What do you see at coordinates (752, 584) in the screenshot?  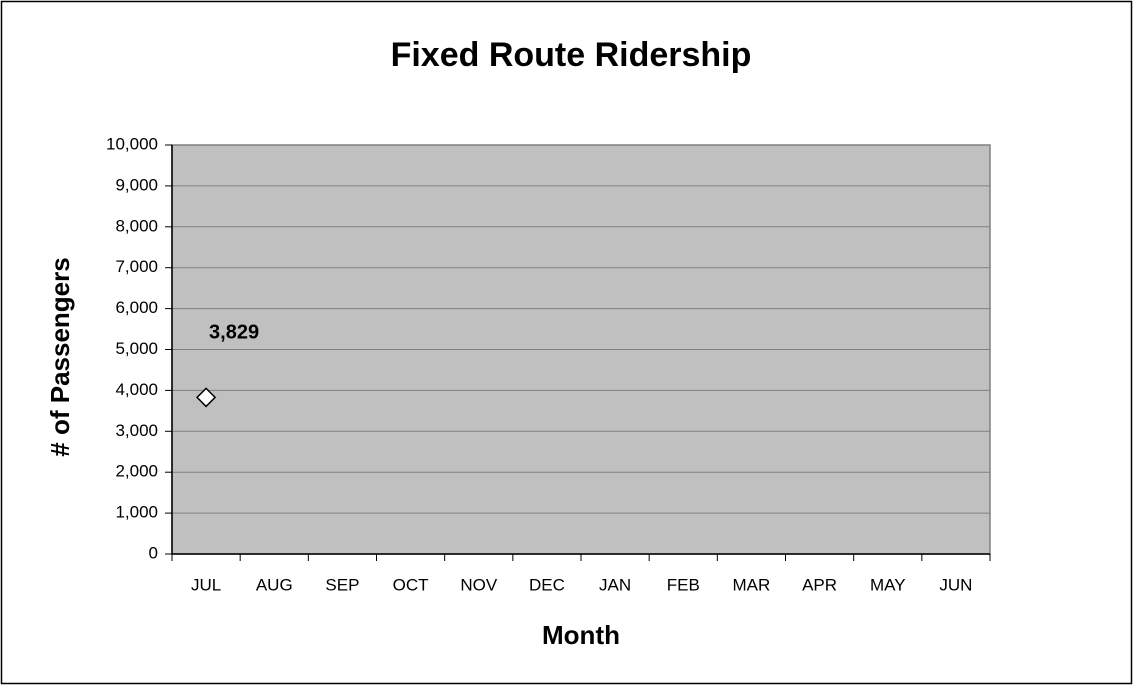 I see `x-tick-label: MAR` at bounding box center [752, 584].